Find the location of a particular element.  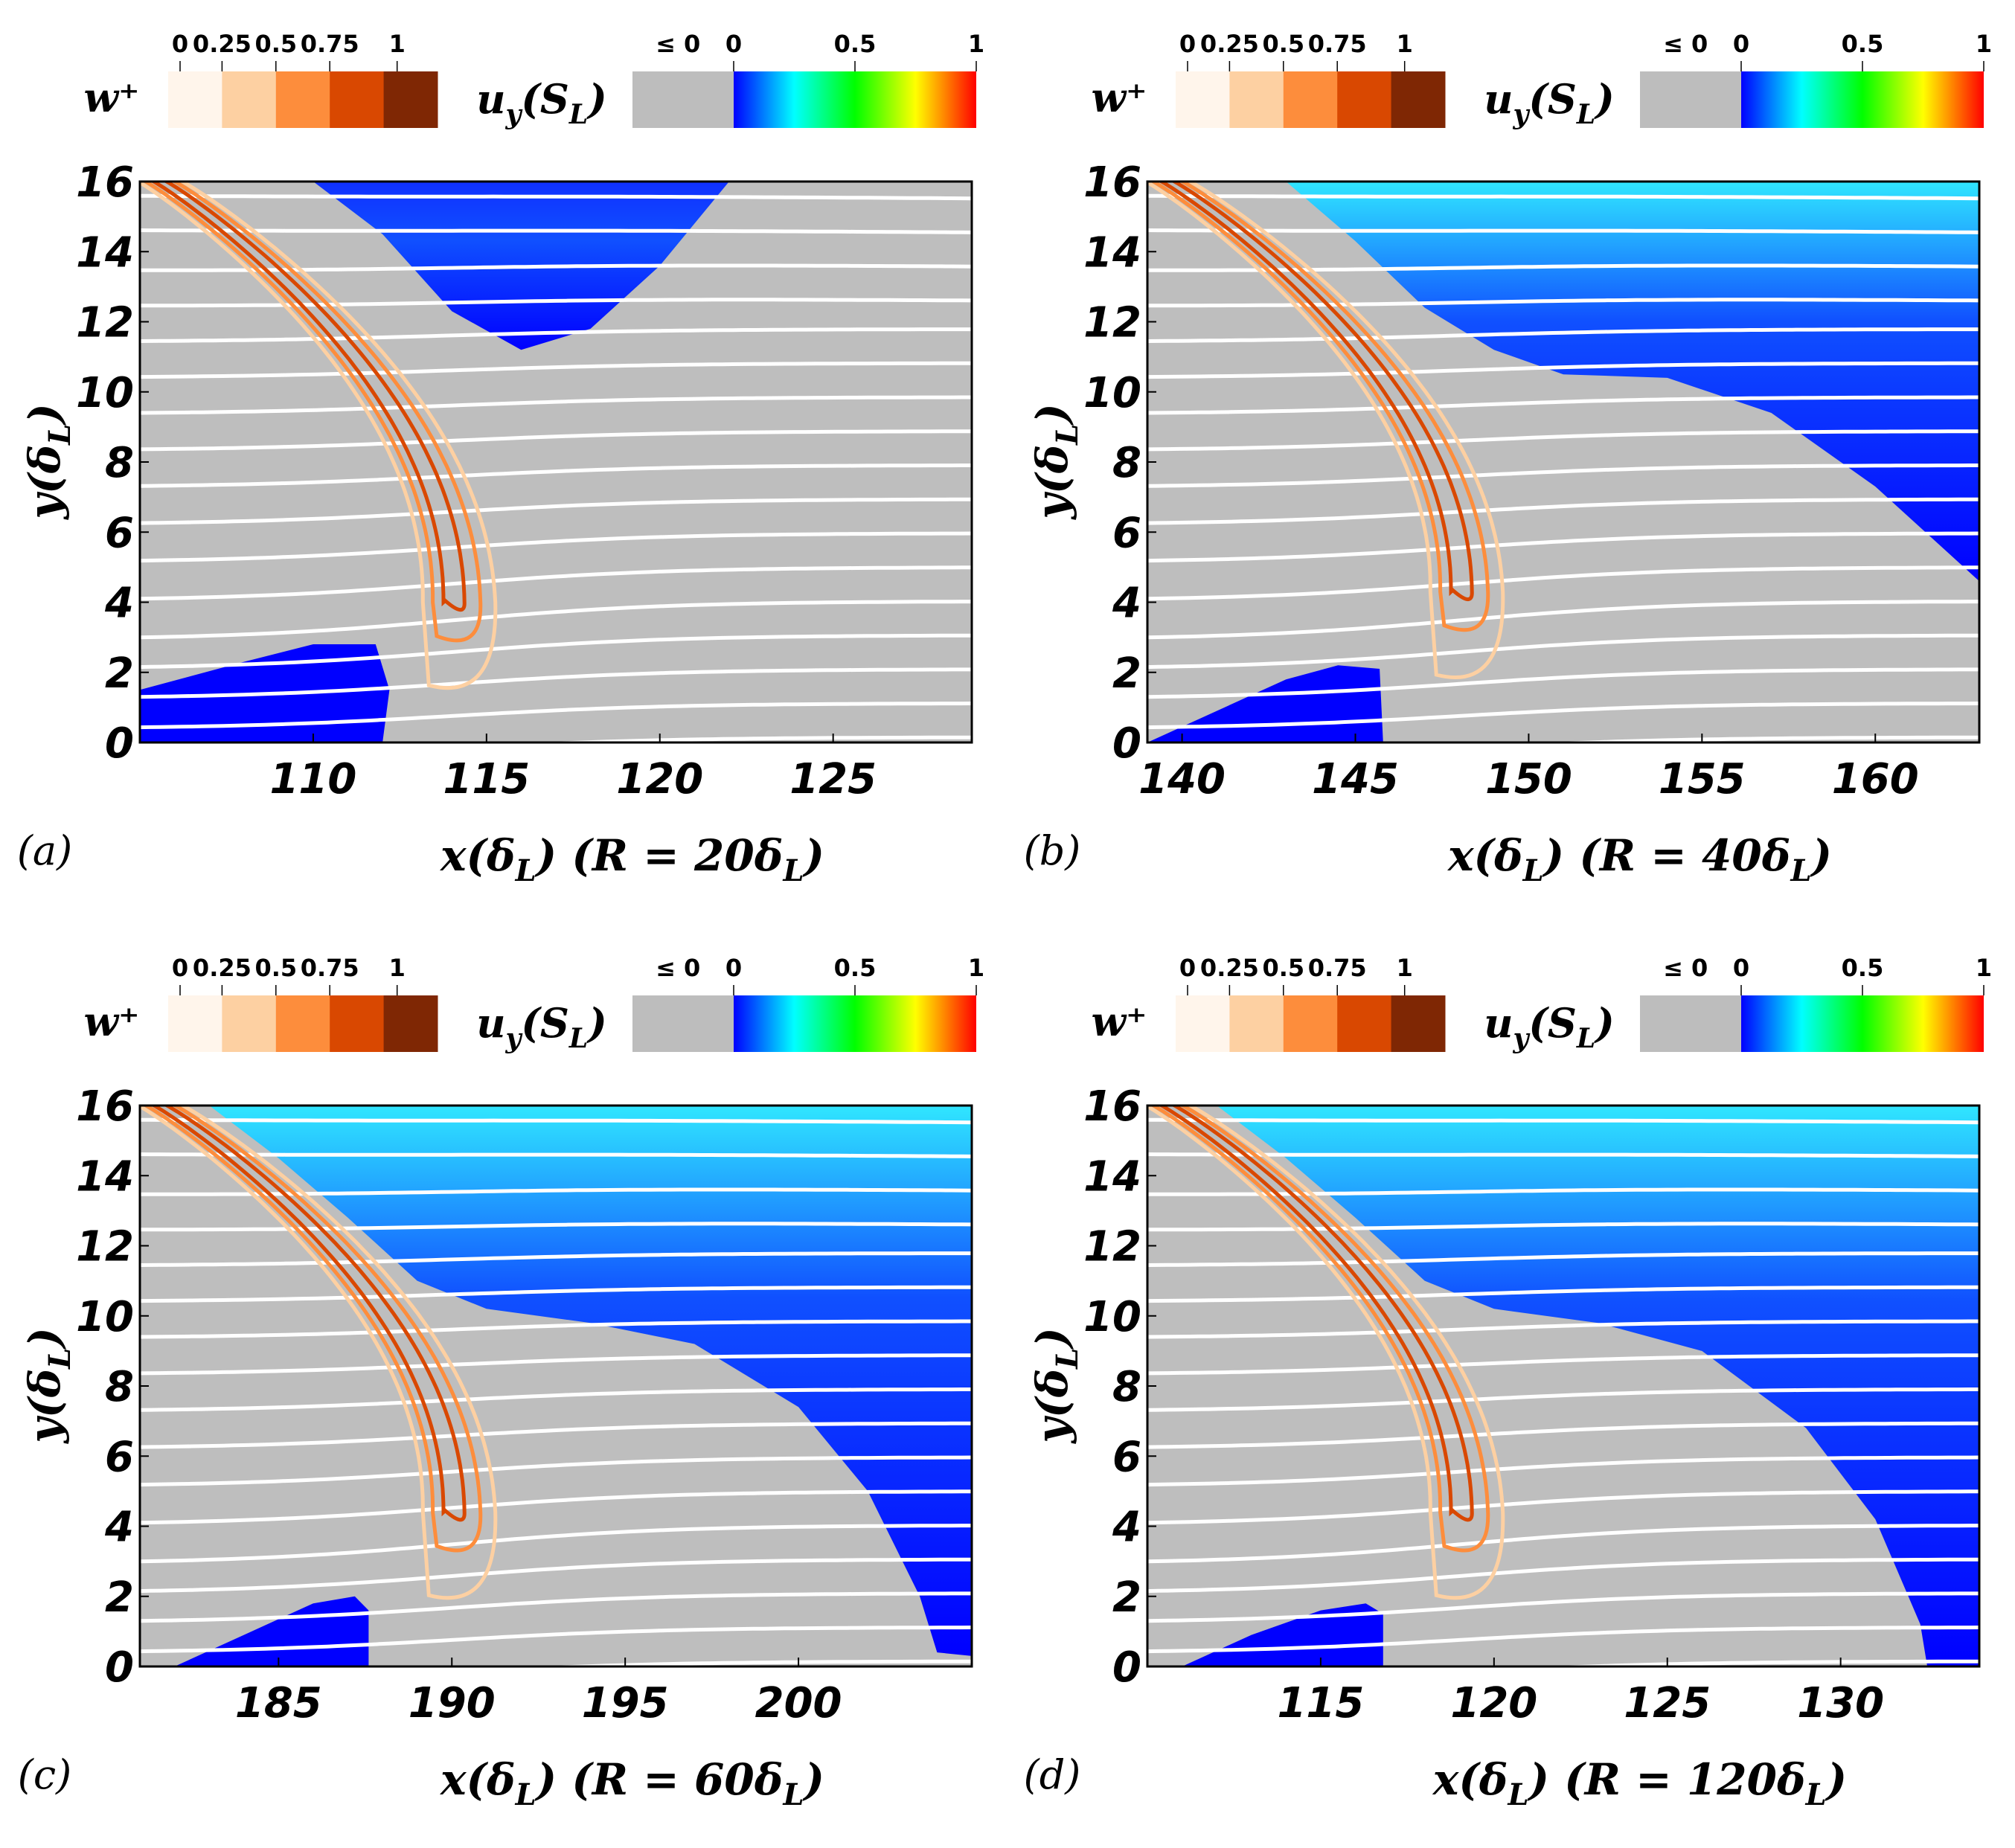

panel-label: (a) is located at coordinates (44, 850).